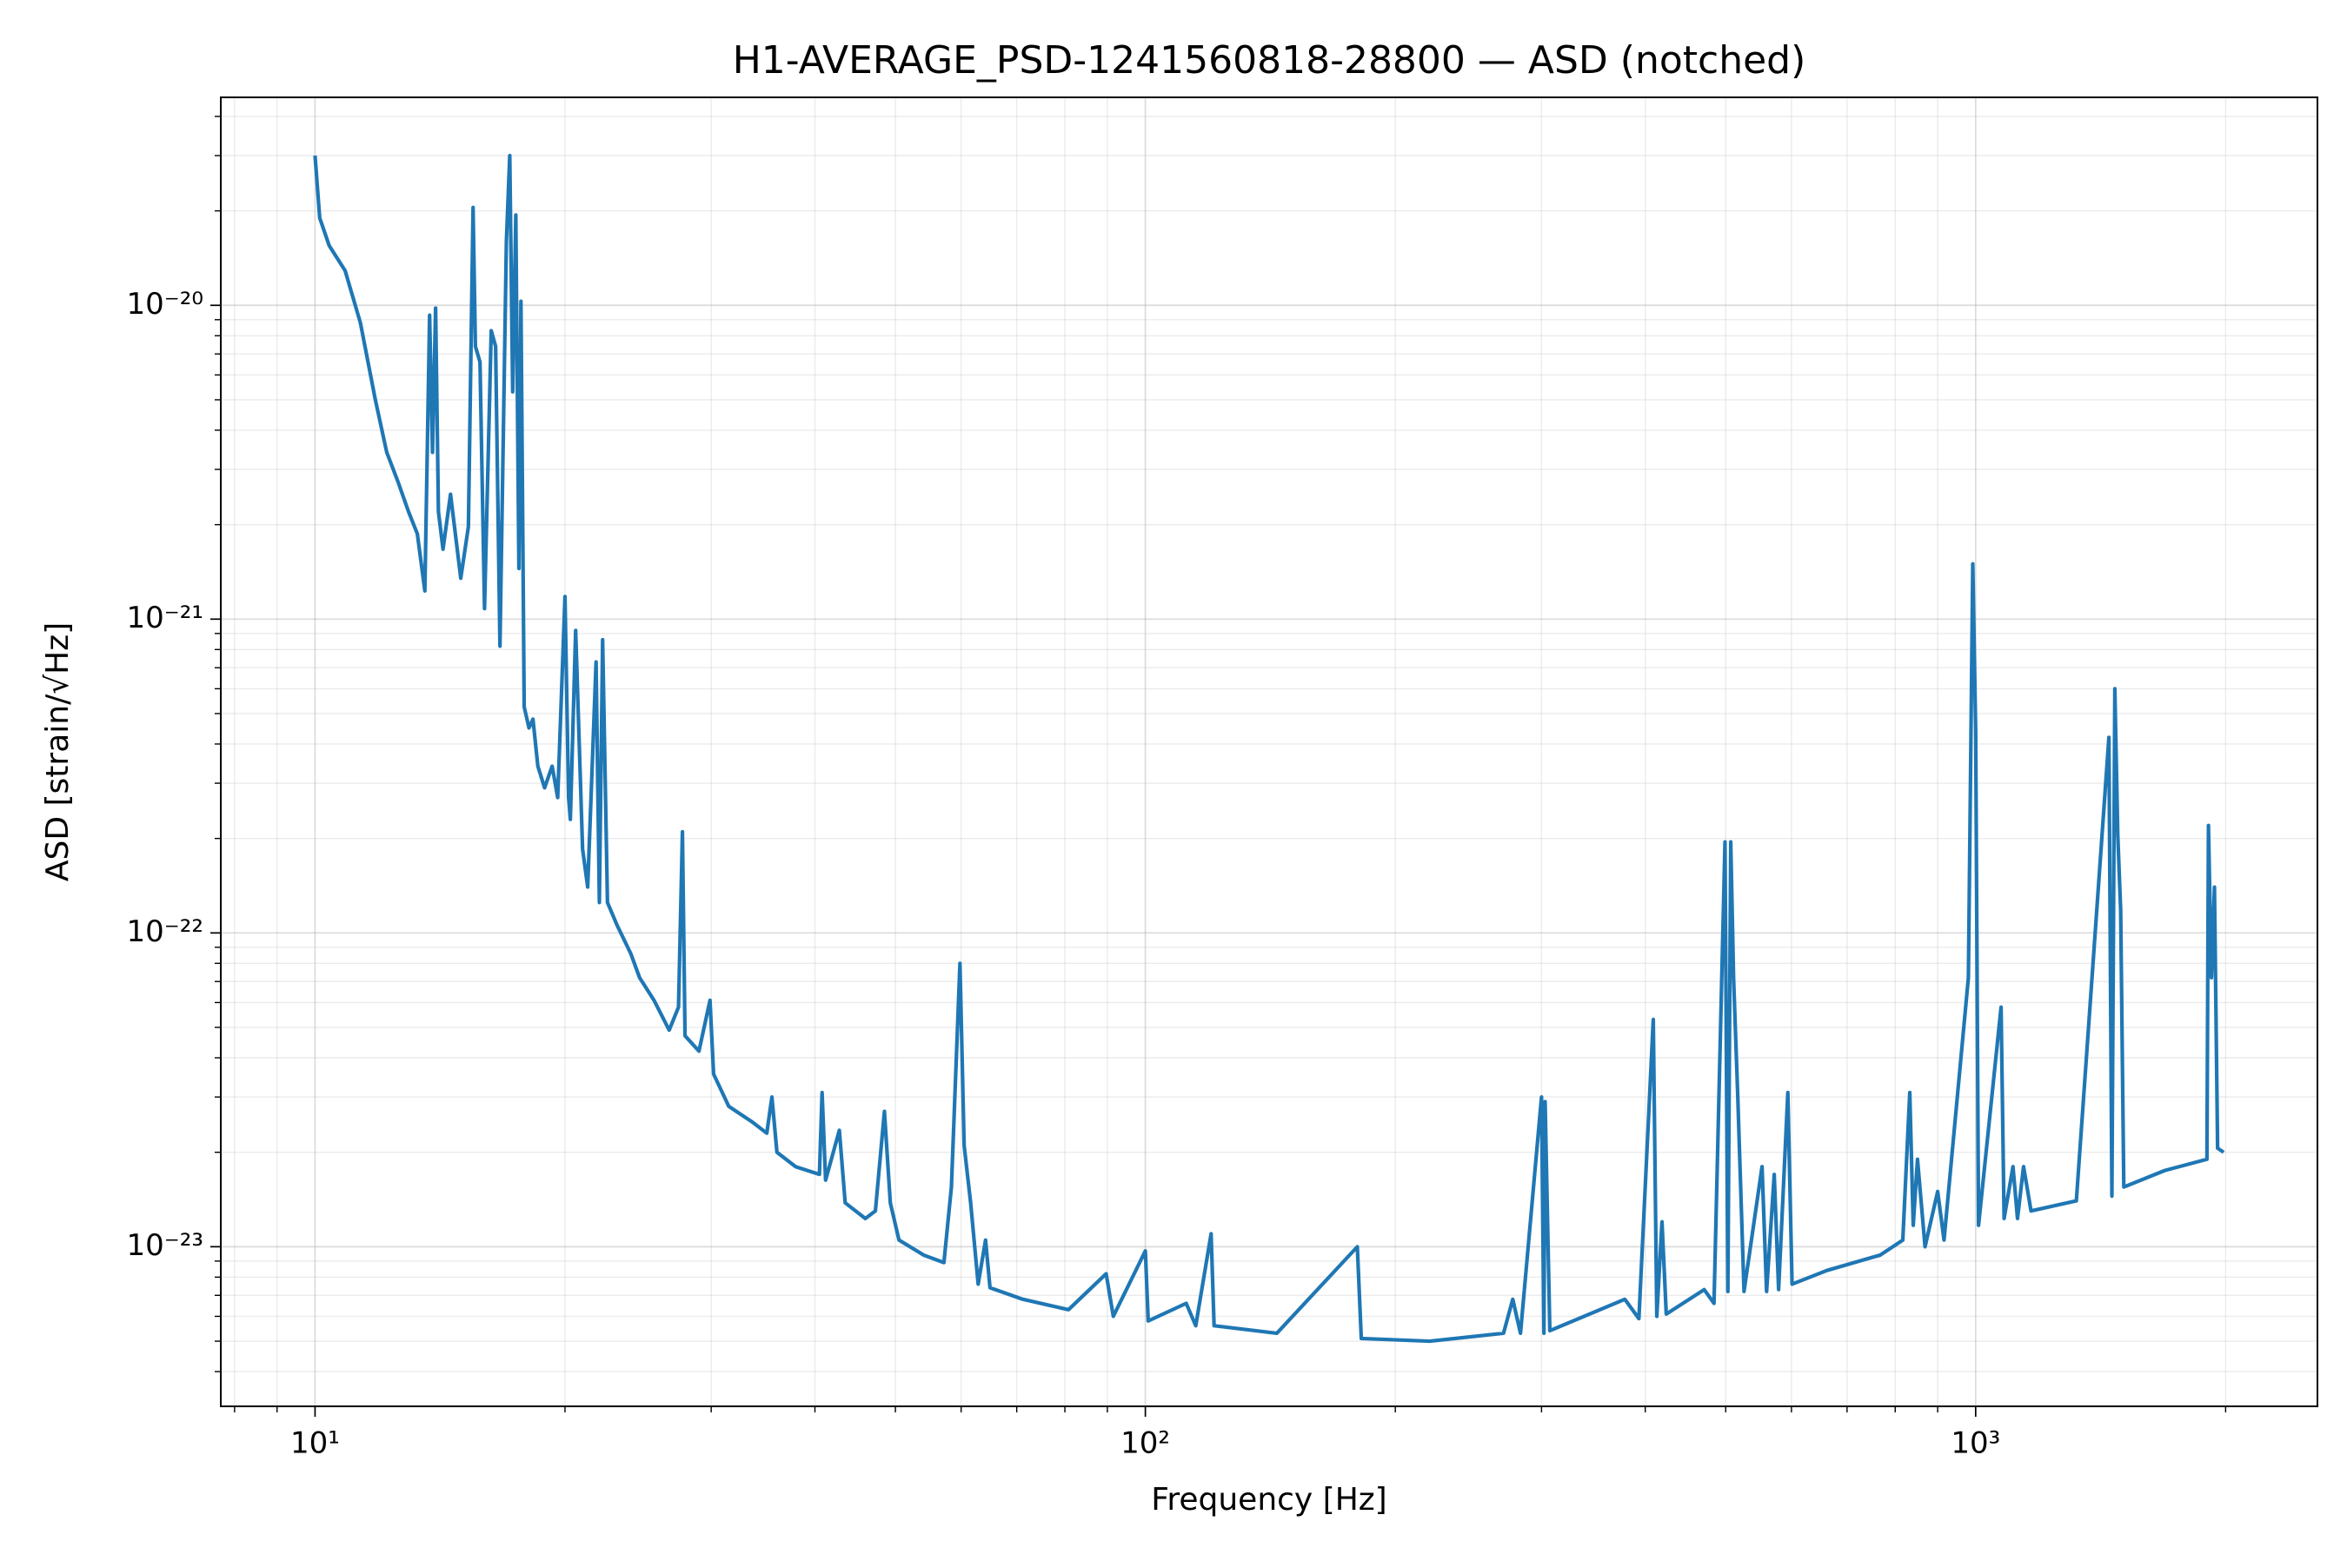 This screenshot has height=1568, width=2347. Describe the element at coordinates (1976, 1443) in the screenshot. I see `x-tick-label: 10³` at that location.